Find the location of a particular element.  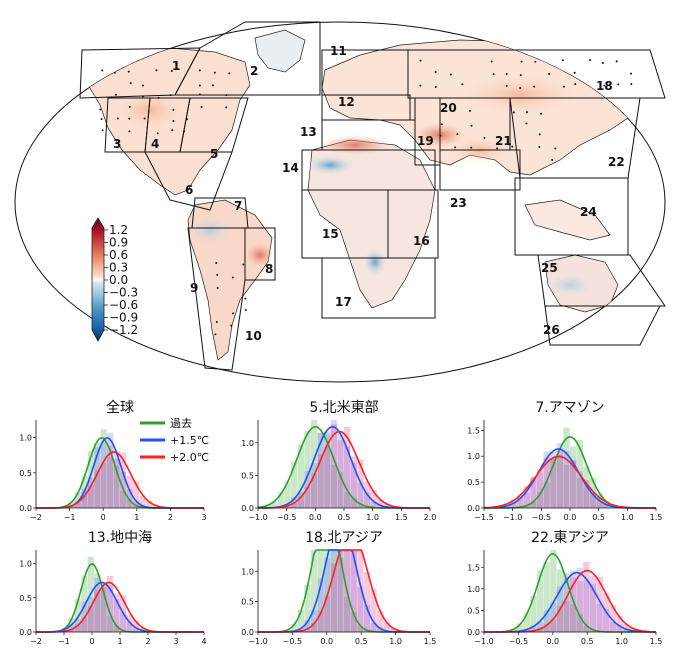

panel-1: 全球 −2 −1 0 1 2 3 0.0 0.5 1.0 is located at coordinates (112, 460).